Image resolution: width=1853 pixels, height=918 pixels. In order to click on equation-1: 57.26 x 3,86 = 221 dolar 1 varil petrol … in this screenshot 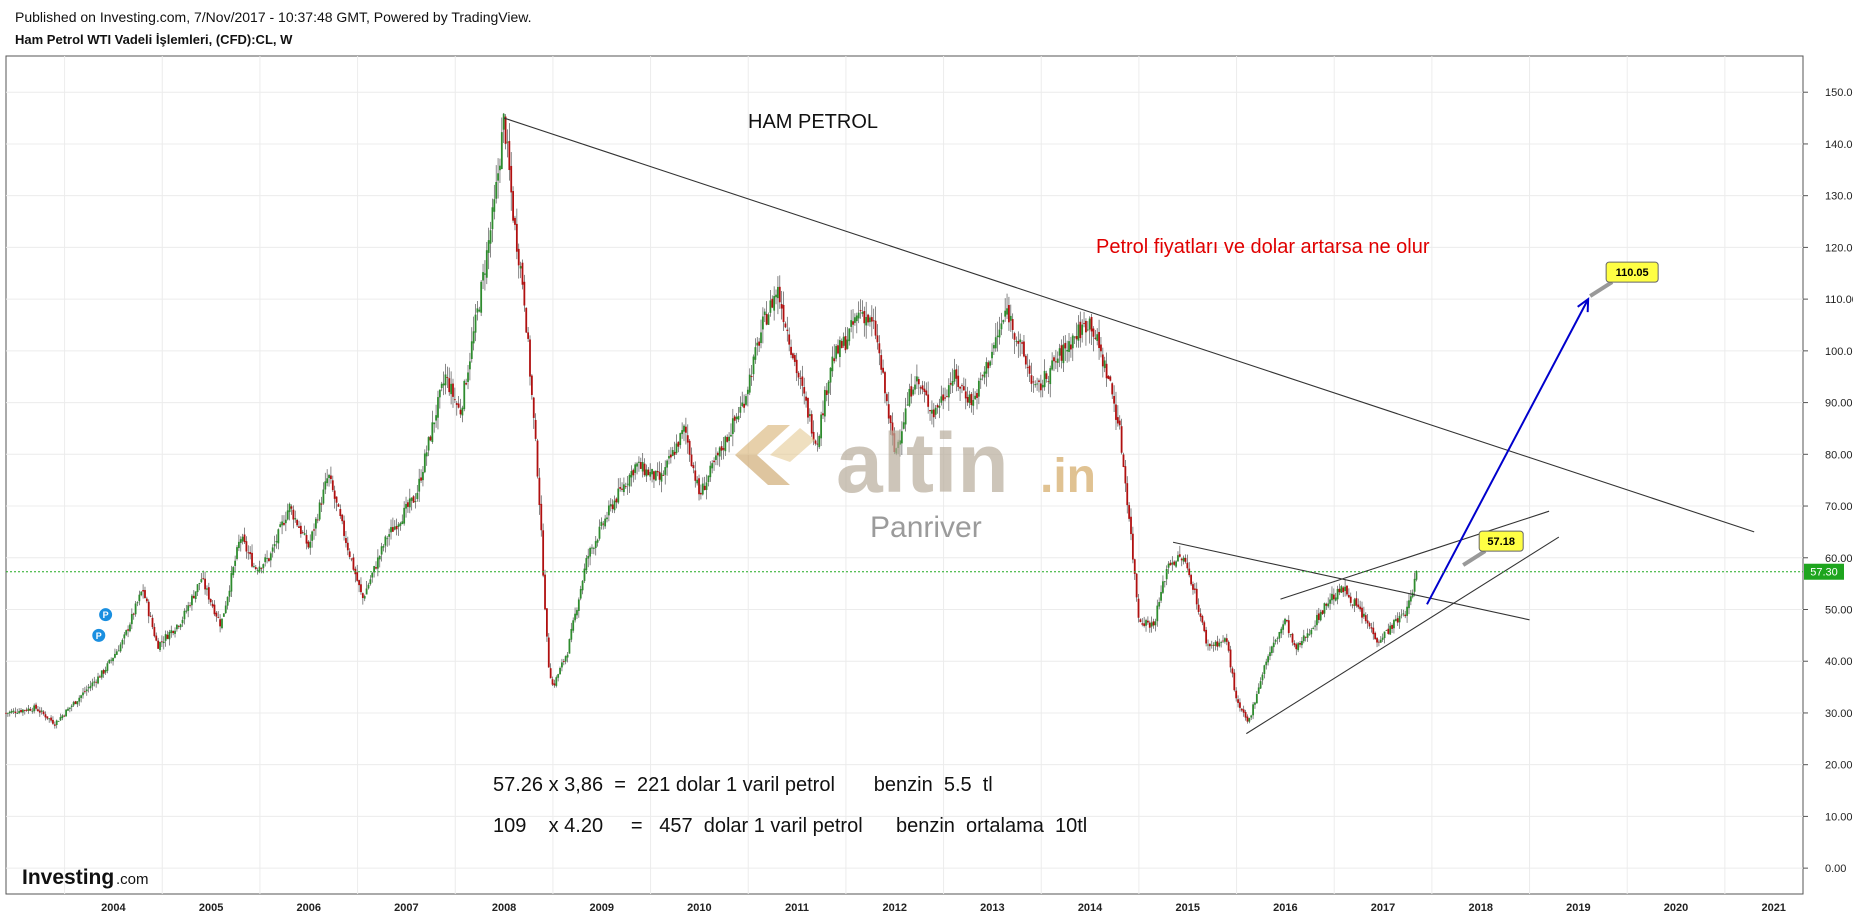, I will do `click(743, 785)`.